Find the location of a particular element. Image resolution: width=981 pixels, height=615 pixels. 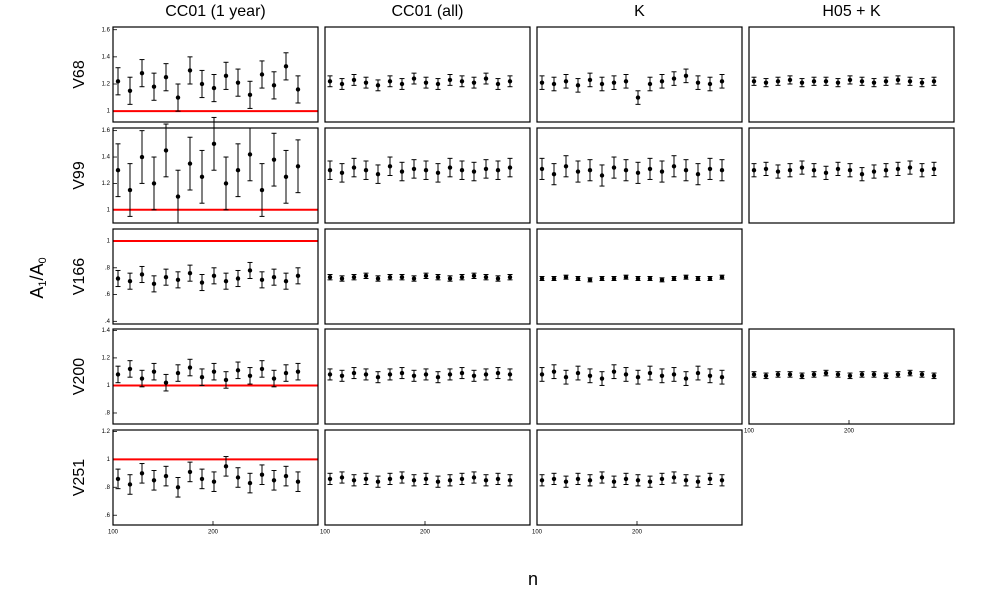

row-label: V99 is located at coordinates (79, 175).